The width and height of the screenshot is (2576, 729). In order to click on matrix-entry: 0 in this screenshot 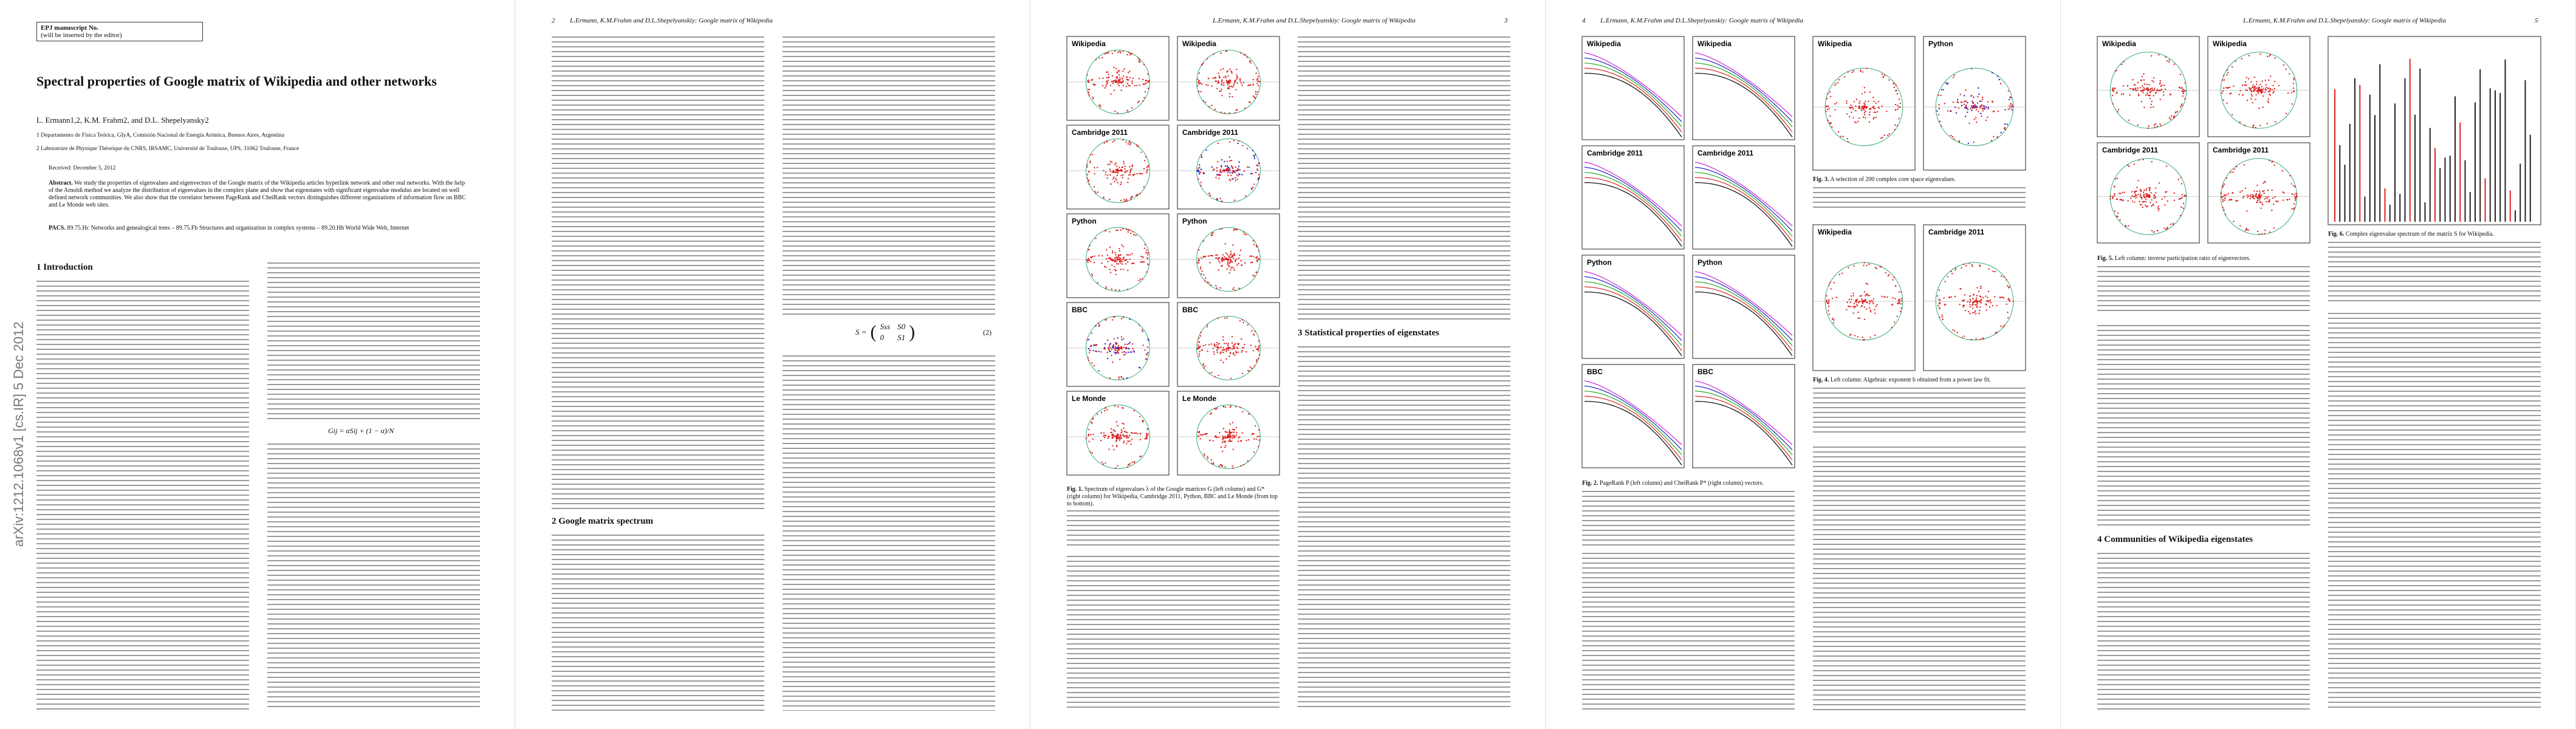, I will do `click(882, 337)`.